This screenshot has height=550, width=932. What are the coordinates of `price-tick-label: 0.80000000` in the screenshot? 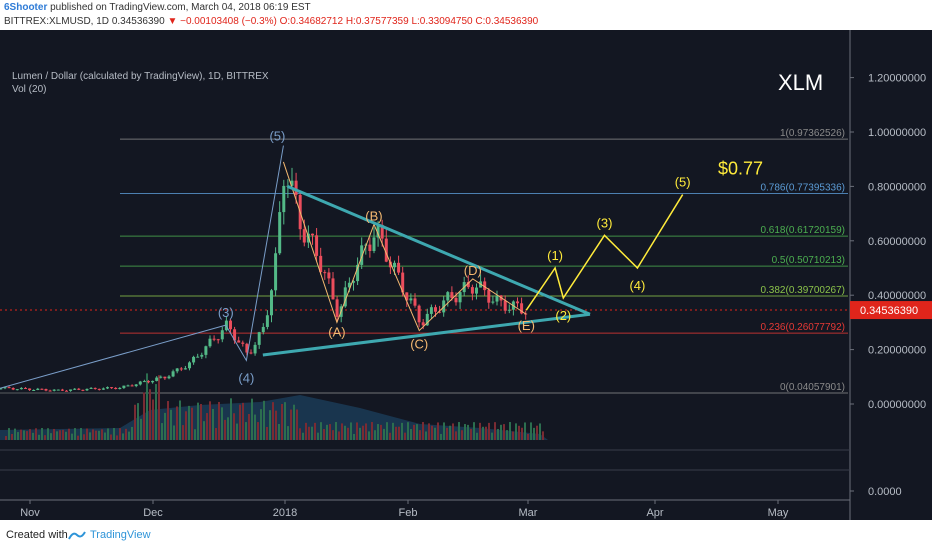 It's located at (897, 187).